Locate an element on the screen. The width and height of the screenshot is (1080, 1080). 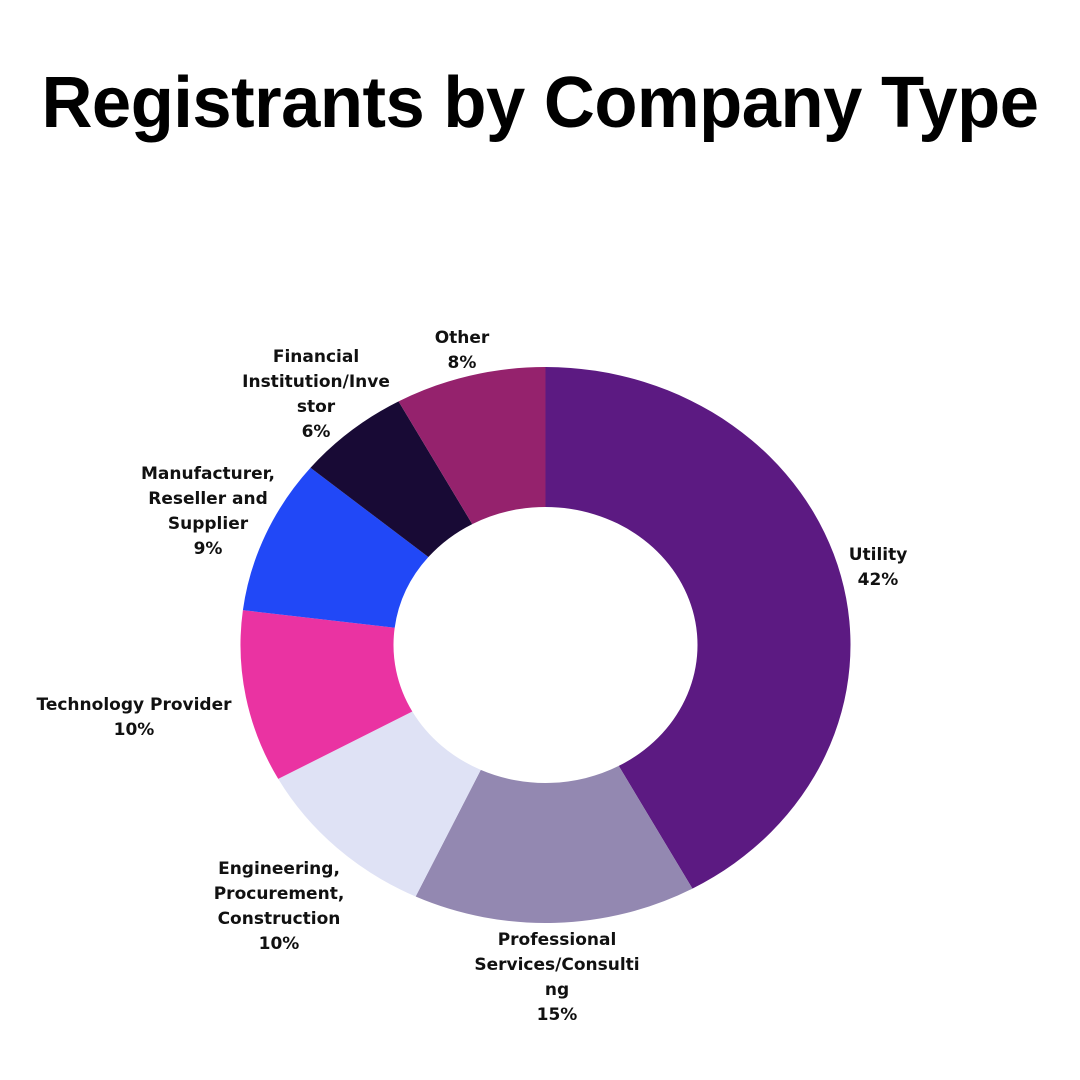
slice-label: Engineering, Procurement, Construction 10% is located at coordinates (279, 907).